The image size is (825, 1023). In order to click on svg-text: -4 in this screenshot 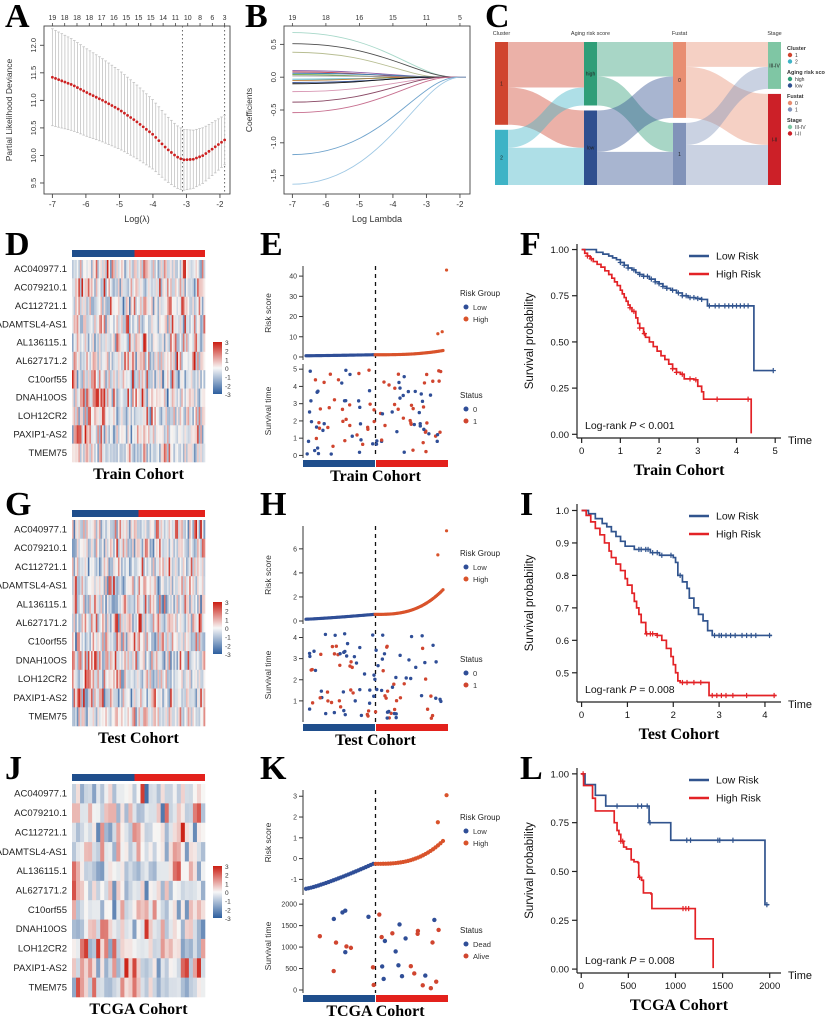, I will do `click(393, 204)`.